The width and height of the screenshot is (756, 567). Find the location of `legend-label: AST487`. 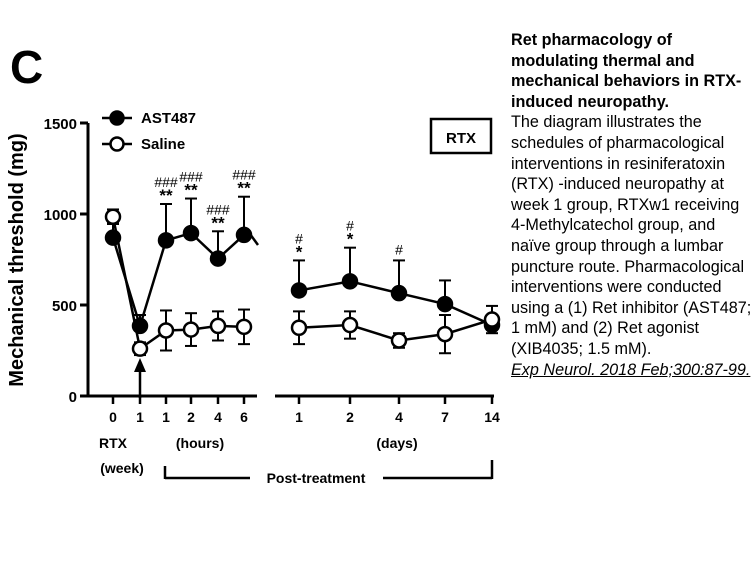

legend-label: AST487 is located at coordinates (168, 118).